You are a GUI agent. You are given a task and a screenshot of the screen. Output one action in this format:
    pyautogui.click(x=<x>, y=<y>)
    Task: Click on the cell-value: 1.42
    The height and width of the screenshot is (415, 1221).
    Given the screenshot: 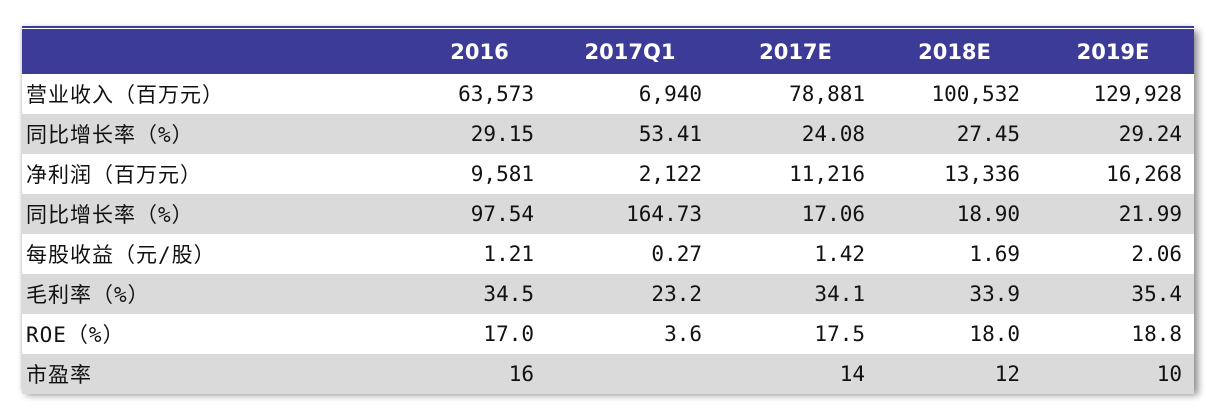 What is the action you would take?
    pyautogui.click(x=839, y=254)
    